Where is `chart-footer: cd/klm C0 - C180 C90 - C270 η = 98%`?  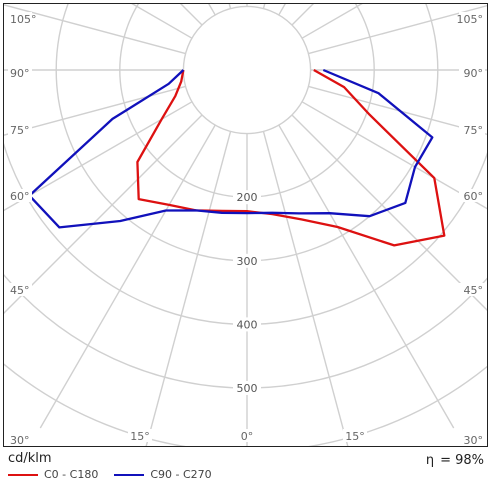 chart-footer: cd/klm C0 - C180 C90 - C270 η = 98% is located at coordinates (247, 466).